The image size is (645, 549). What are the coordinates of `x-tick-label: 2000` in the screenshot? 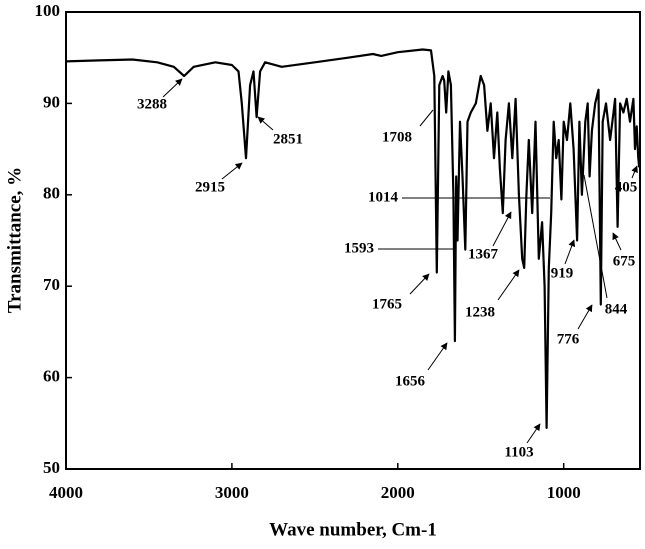 It's located at (398, 492).